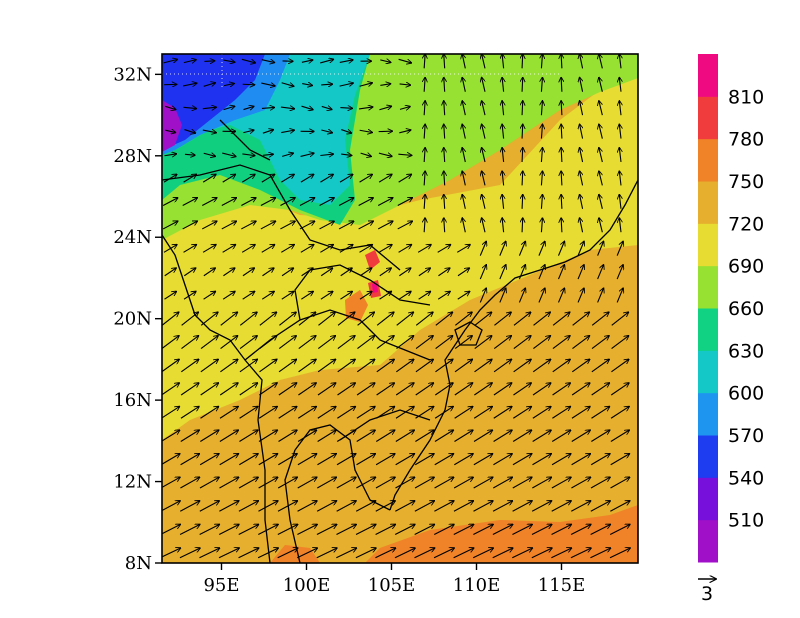 The height and width of the screenshot is (618, 800). Describe the element at coordinates (132, 400) in the screenshot. I see `lat-tick-label: 16N` at that location.